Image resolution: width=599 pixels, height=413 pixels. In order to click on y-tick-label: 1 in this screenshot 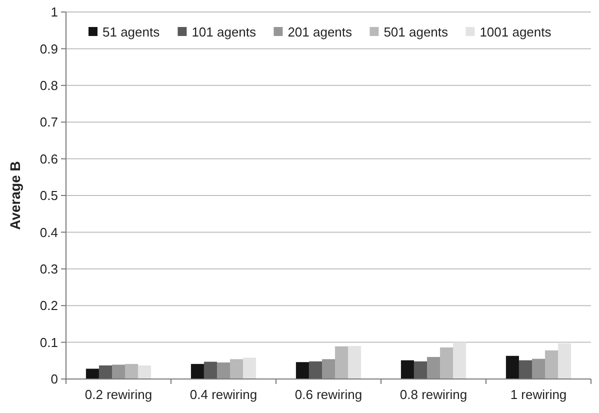, I will do `click(54, 12)`.